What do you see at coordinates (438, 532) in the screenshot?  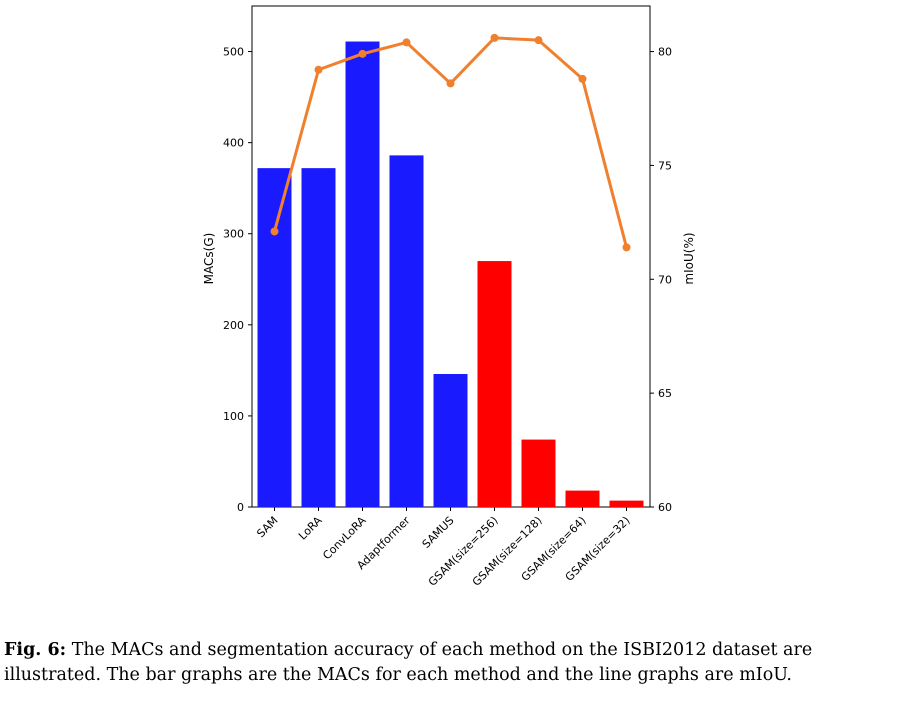 I see `x-tick-label: SAMUS` at bounding box center [438, 532].